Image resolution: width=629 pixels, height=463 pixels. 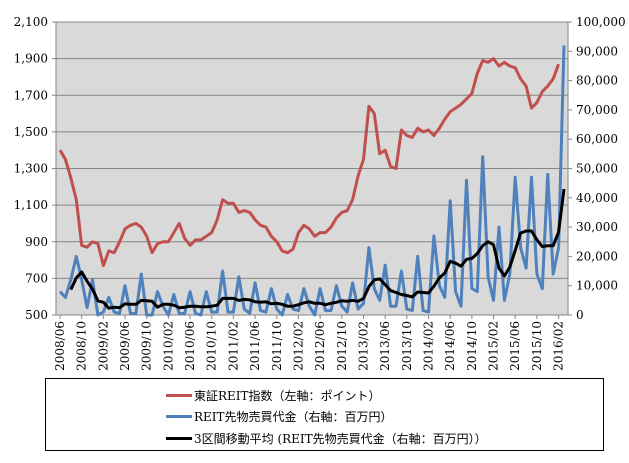 I want to click on left-tick-label: 900, so click(x=36, y=242).